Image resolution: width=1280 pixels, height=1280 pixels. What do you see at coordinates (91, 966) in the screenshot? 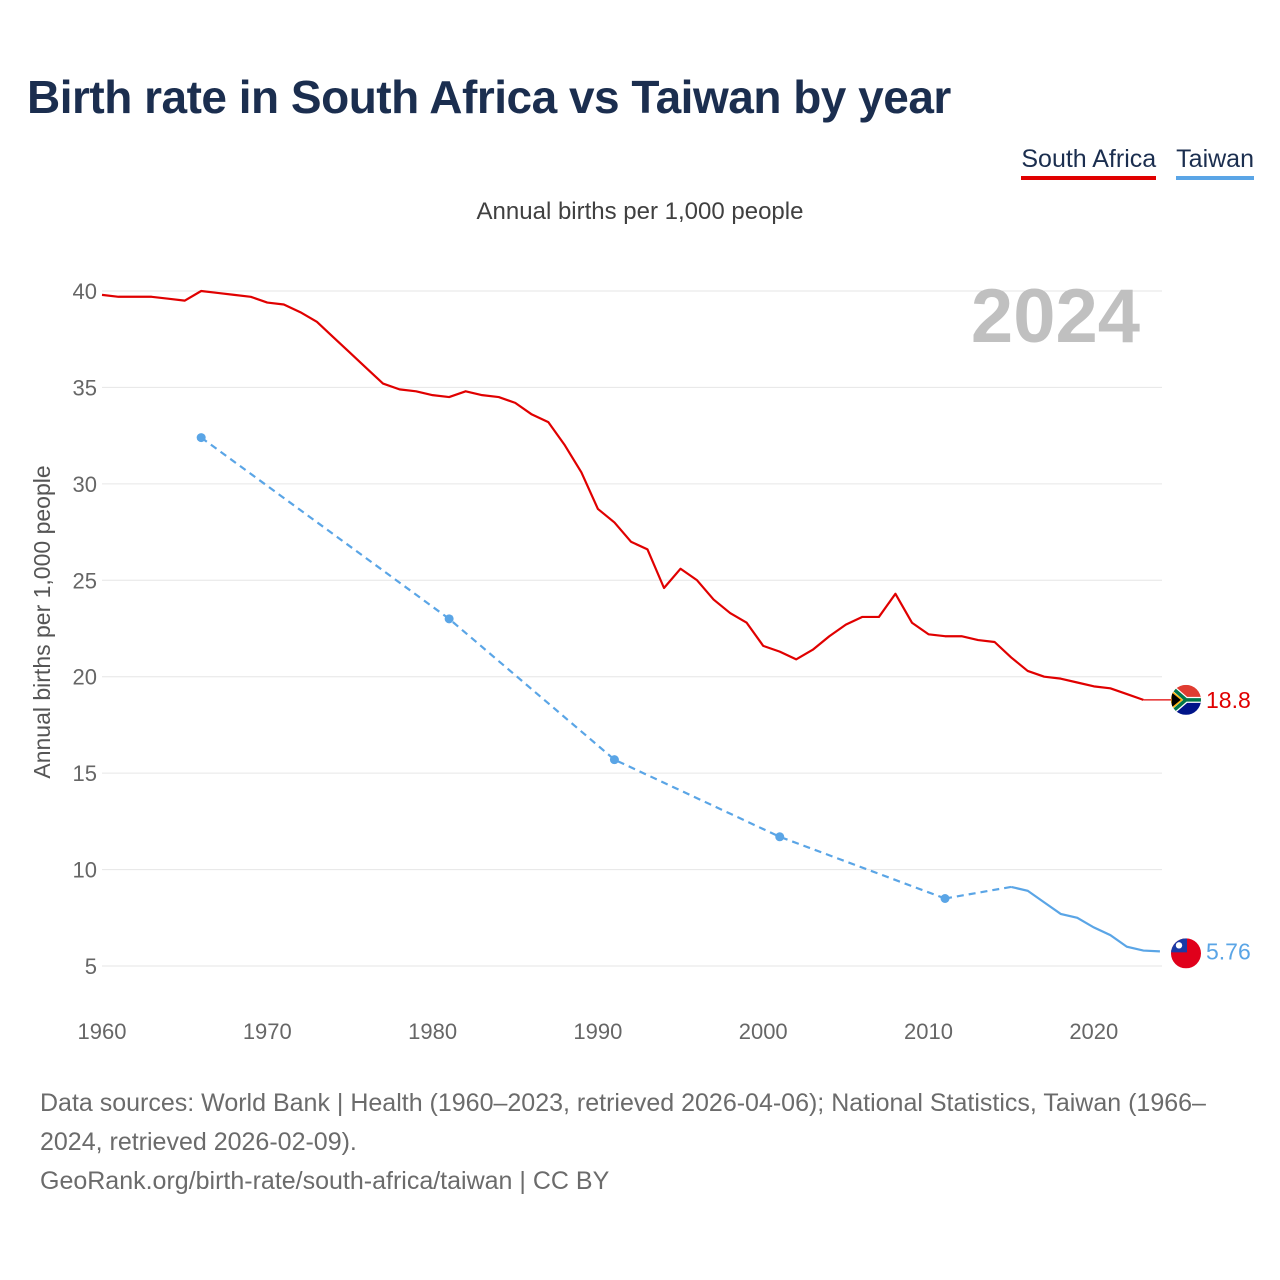
I see `y-tick-label: 5` at bounding box center [91, 966].